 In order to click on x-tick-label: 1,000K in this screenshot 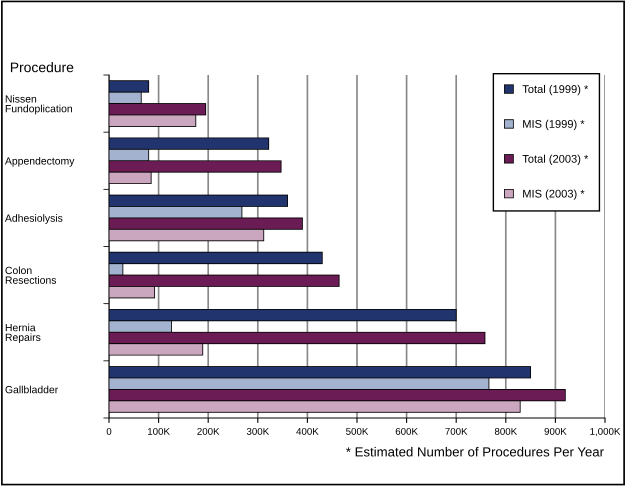, I will do `click(605, 432)`.